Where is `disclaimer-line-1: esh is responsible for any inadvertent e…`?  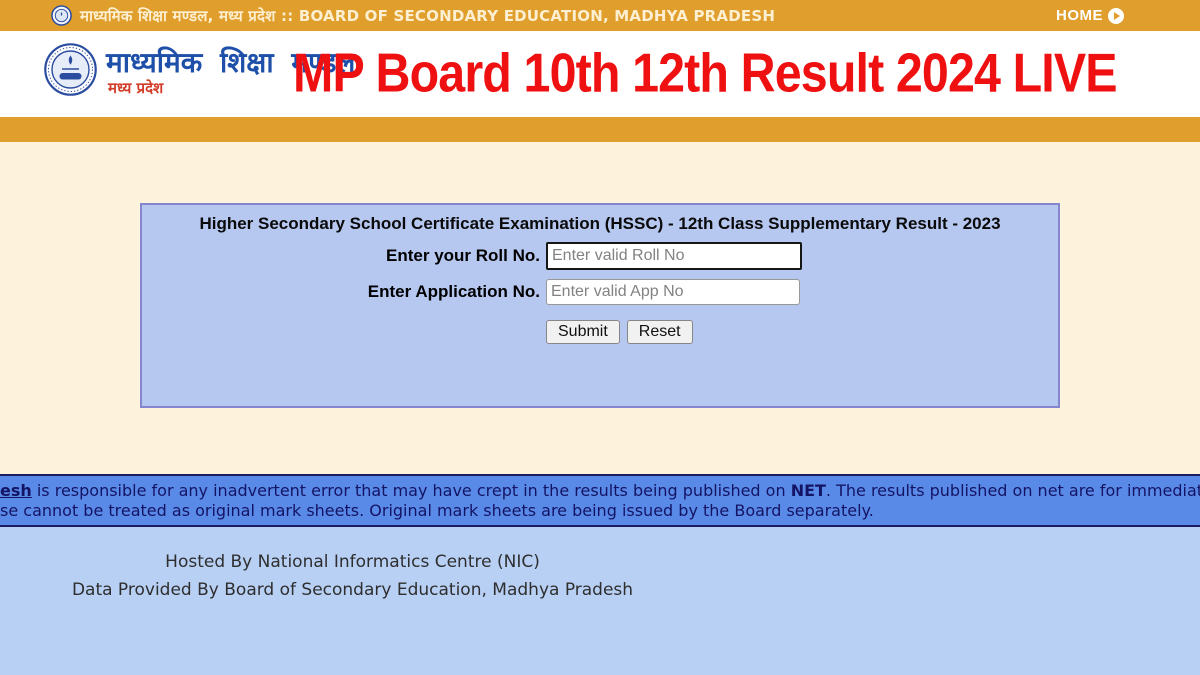 disclaimer-line-1: esh is responsible for any inadvertent e… is located at coordinates (600, 491).